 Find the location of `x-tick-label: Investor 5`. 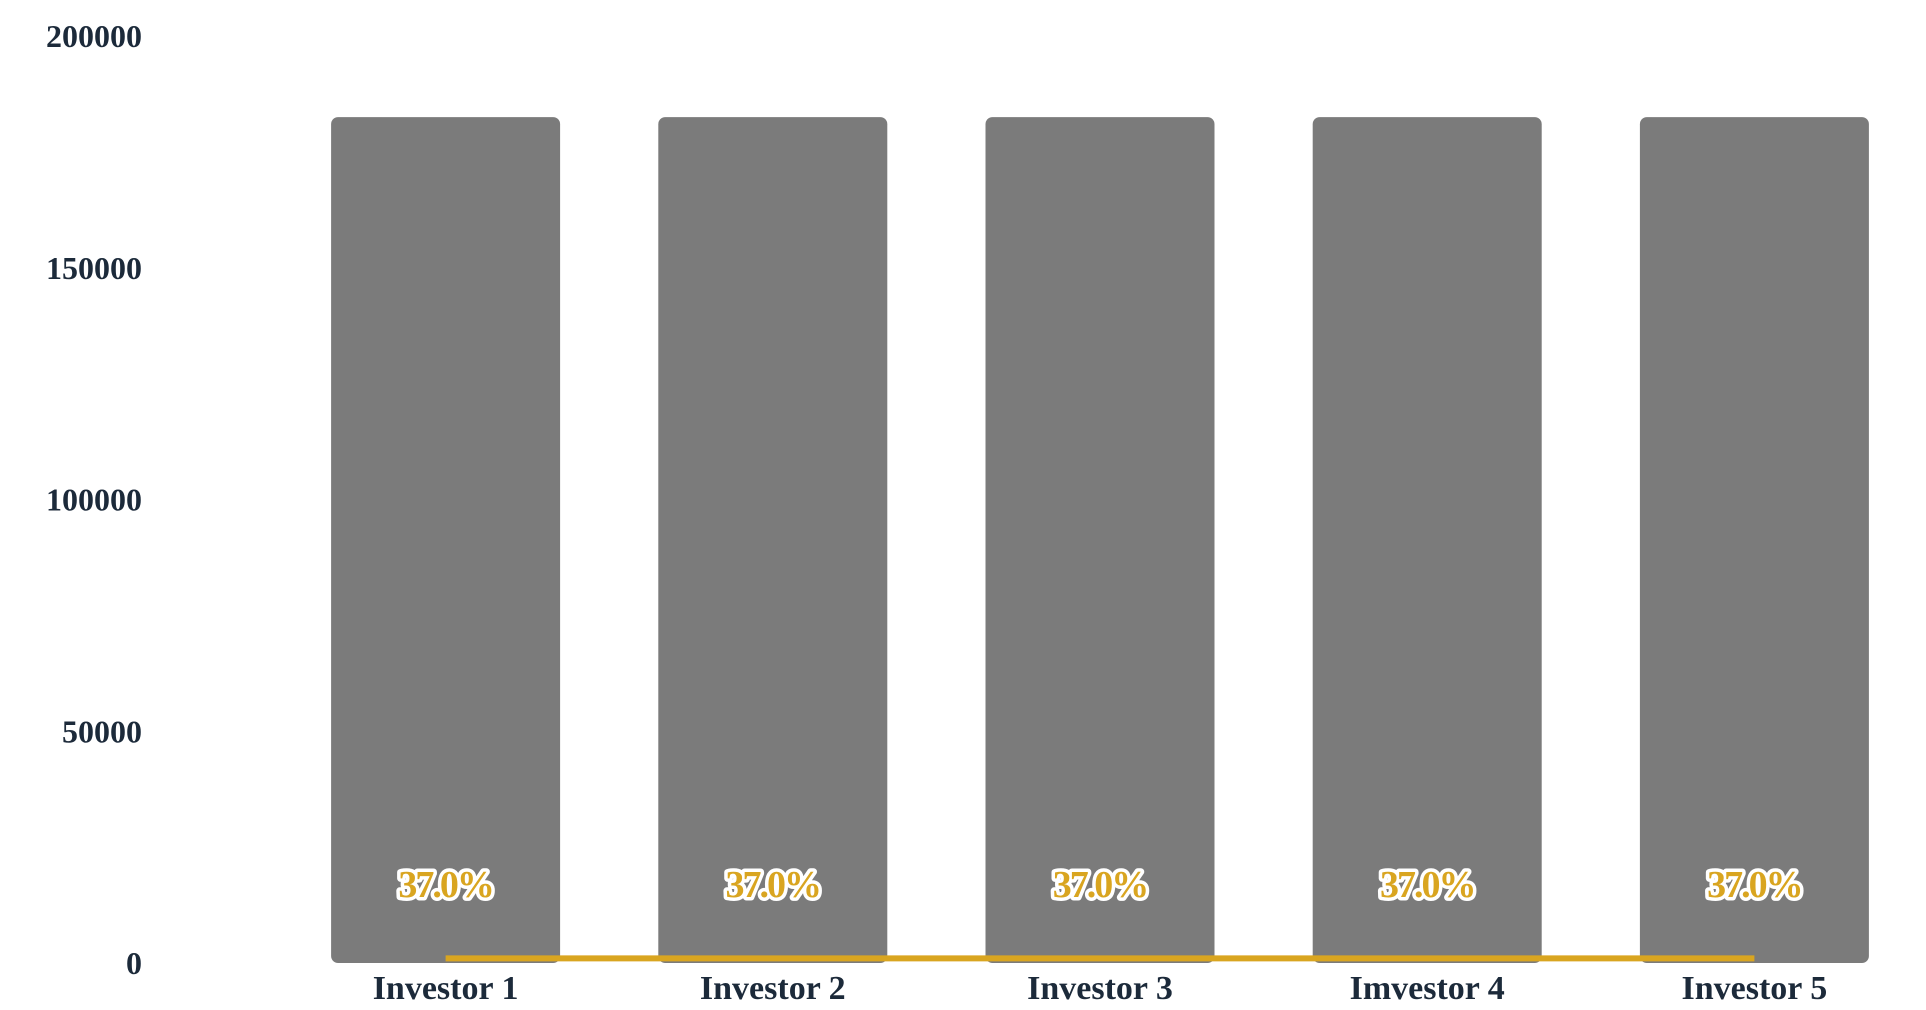

x-tick-label: Investor 5 is located at coordinates (1755, 988).